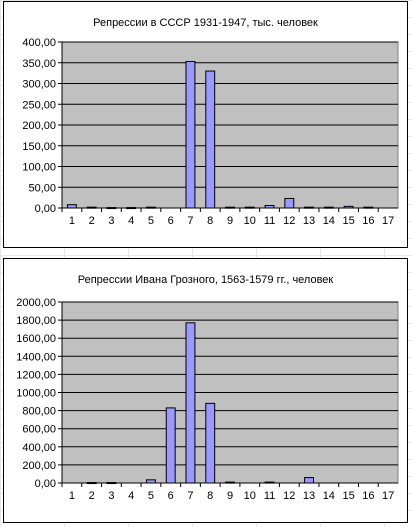  Describe the element at coordinates (39, 85) in the screenshot. I see `y-tick-label: 300,00` at that location.